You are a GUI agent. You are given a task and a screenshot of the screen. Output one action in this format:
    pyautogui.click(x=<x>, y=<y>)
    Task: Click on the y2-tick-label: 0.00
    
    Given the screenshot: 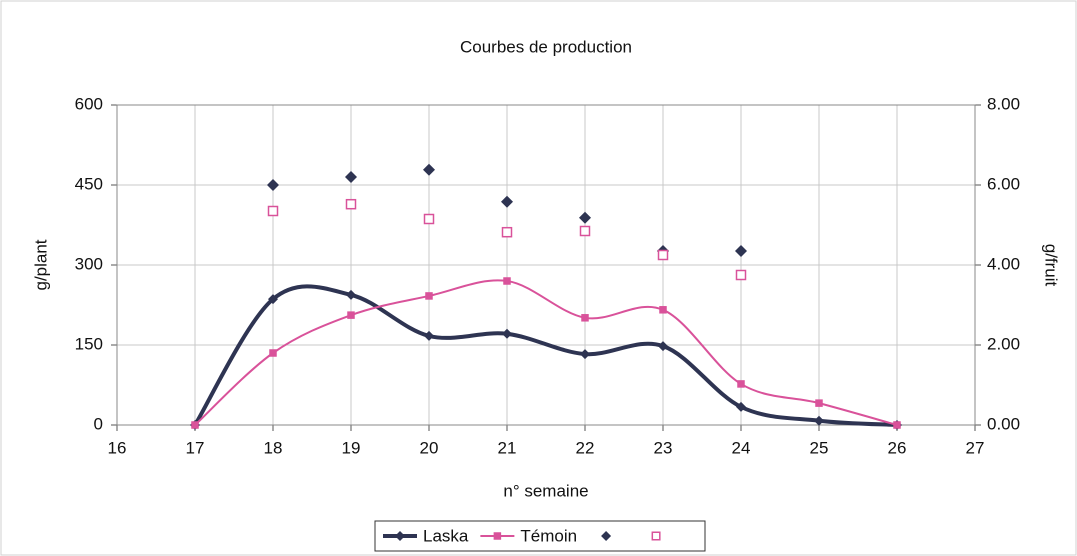 What is the action you would take?
    pyautogui.click(x=1003, y=423)
    